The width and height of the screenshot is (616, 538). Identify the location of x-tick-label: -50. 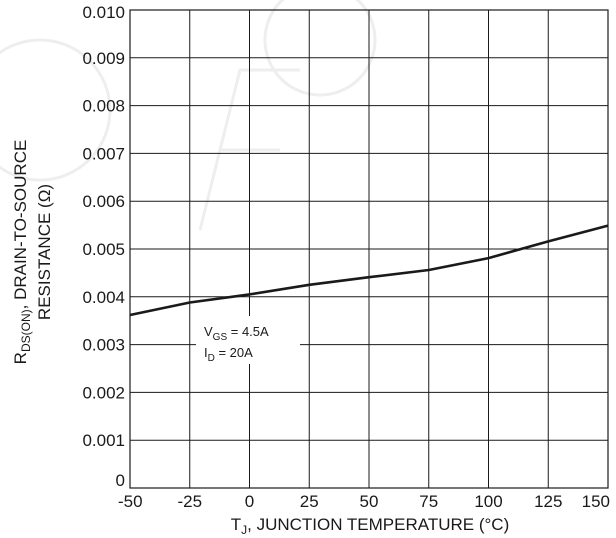
(130, 501).